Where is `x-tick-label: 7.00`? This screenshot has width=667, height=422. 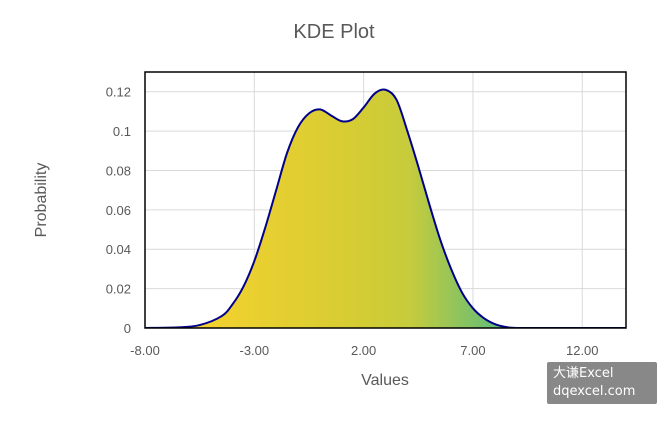
x-tick-label: 7.00 is located at coordinates (472, 350).